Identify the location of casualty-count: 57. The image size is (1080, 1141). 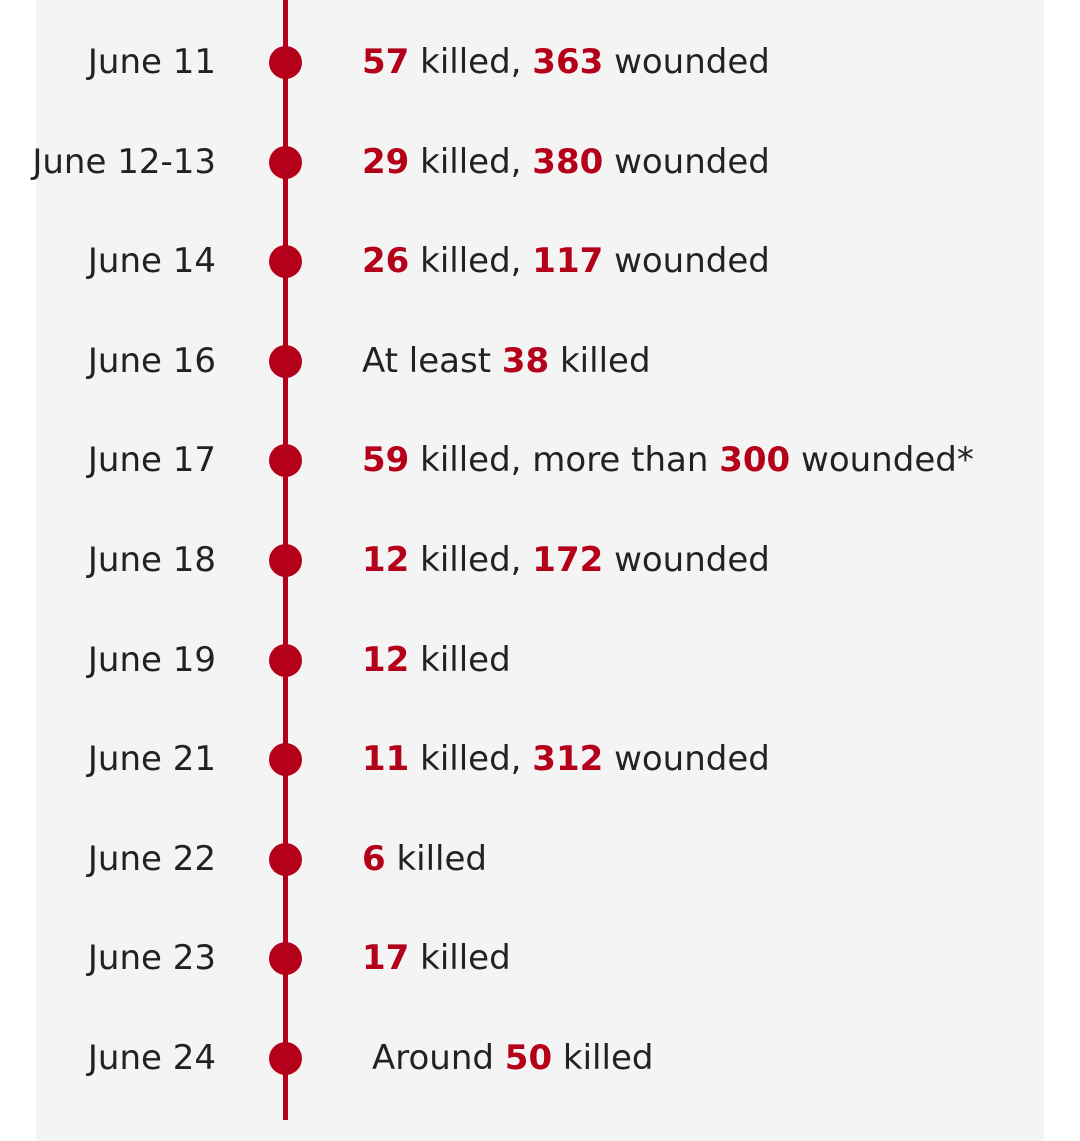
(386, 62).